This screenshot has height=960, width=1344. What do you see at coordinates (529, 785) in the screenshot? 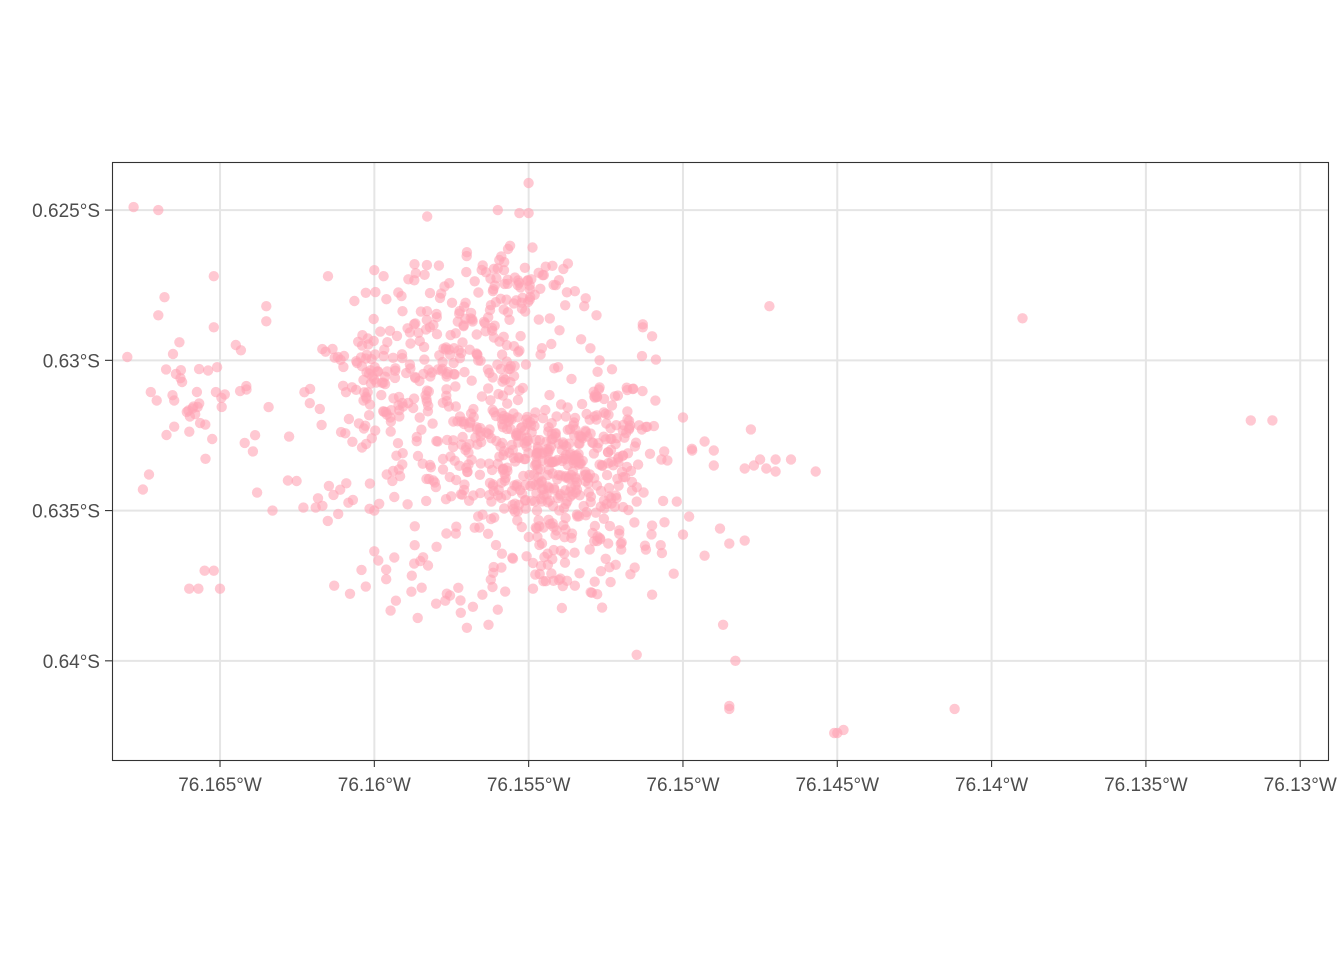
I see `x-tick-label: 76.155°W` at bounding box center [529, 785].